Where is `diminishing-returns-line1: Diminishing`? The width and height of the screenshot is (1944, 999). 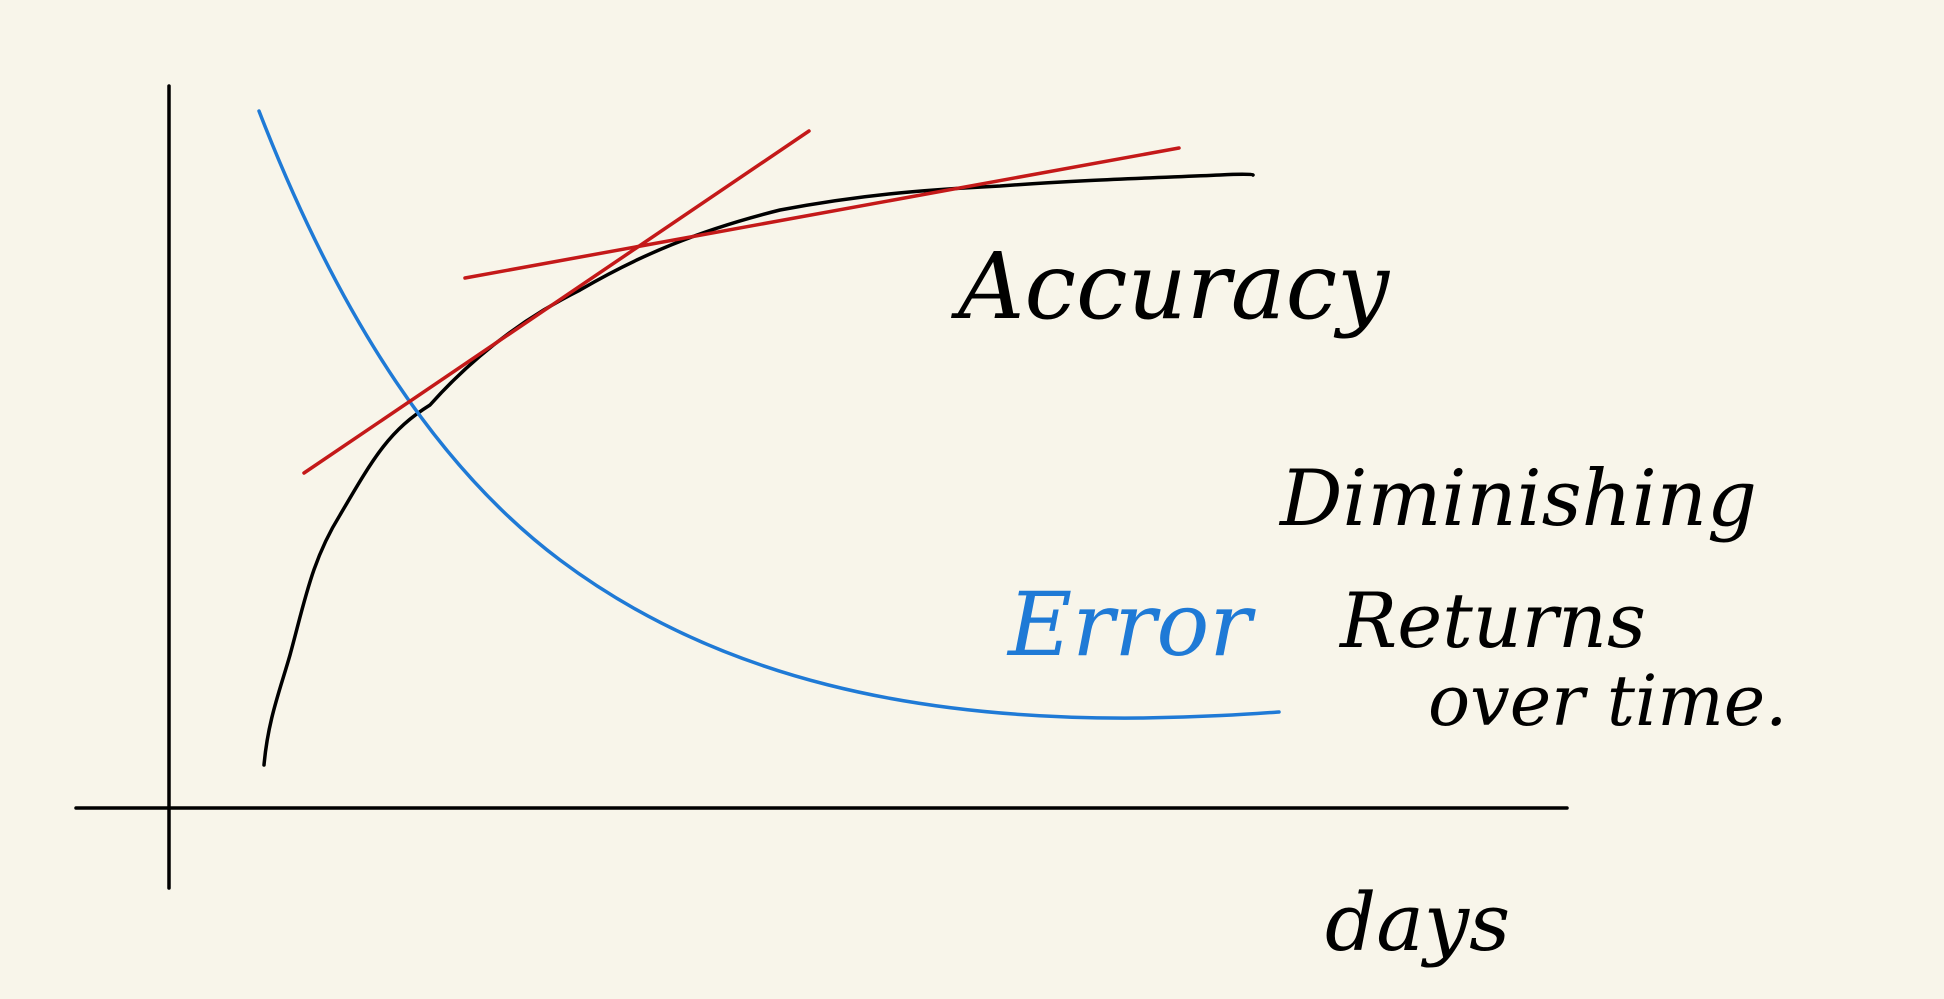 diminishing-returns-line1: Diminishing is located at coordinates (1517, 499).